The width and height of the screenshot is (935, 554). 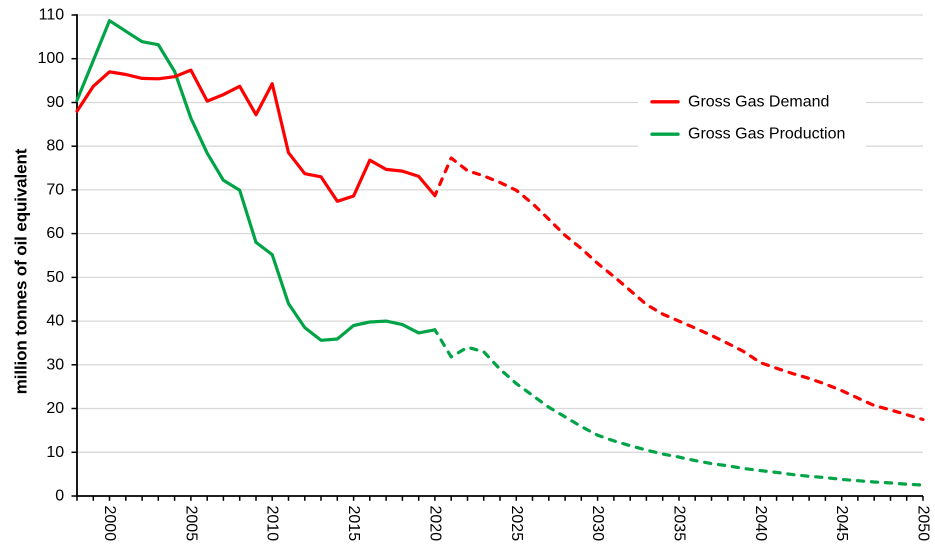 I want to click on svg-text: 2020, so click(x=434, y=524).